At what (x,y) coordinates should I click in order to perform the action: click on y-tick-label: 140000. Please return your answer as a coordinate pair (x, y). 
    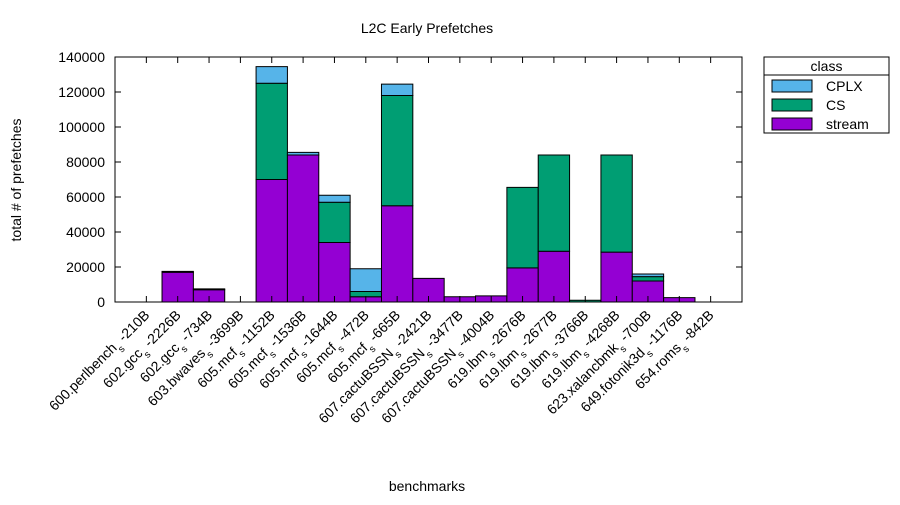
    Looking at the image, I should click on (81, 57).